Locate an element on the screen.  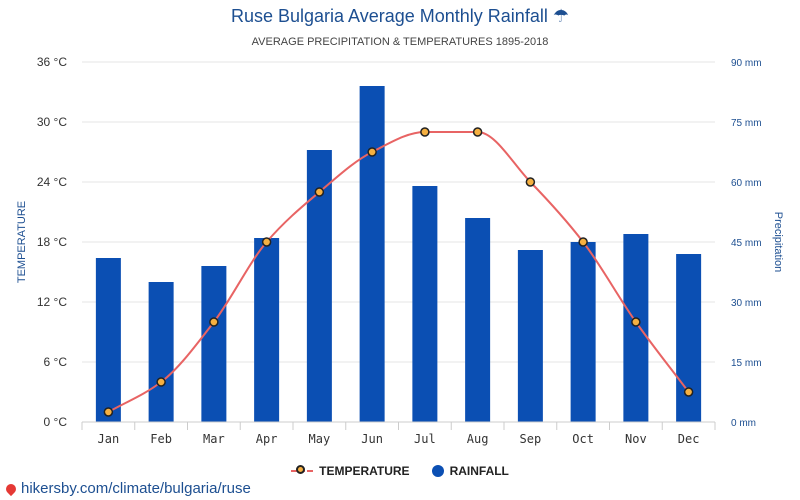
x-tick-label: Dec is located at coordinates (689, 439).